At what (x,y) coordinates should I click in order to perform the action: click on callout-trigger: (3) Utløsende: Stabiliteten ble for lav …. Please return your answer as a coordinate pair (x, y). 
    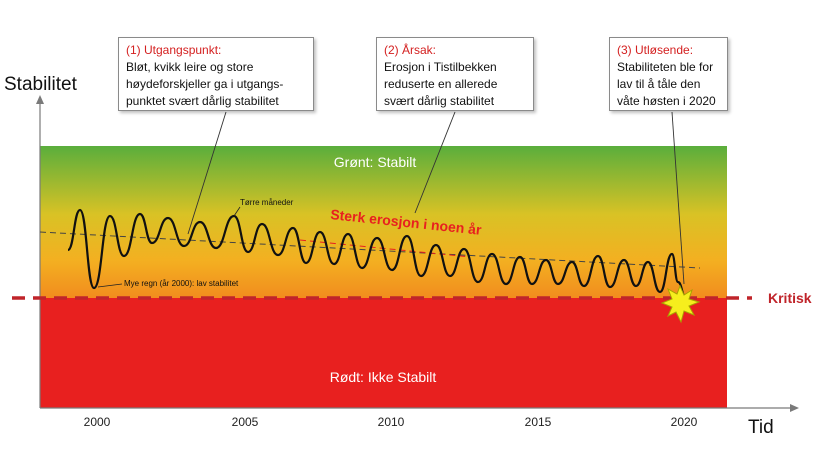
    Looking at the image, I should click on (668, 74).